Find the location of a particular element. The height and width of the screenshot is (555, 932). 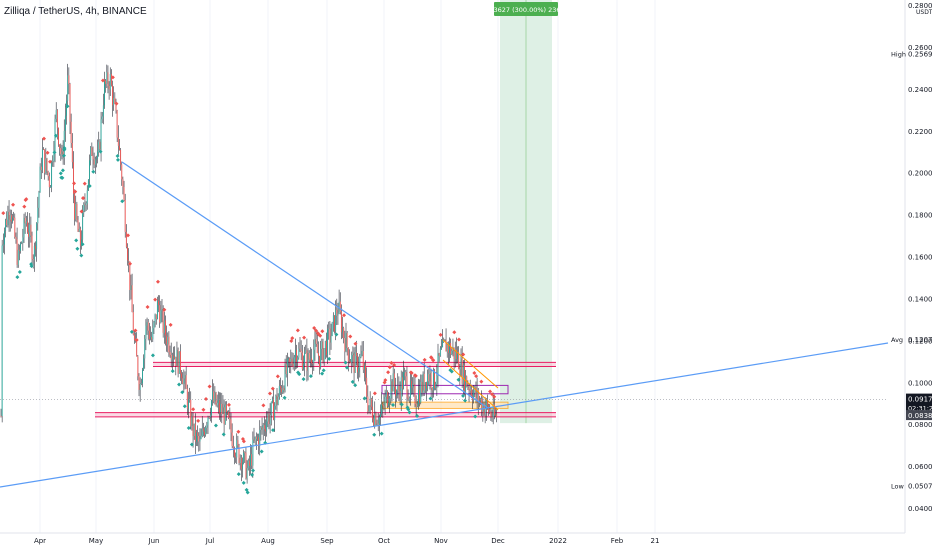

time-axis: Apr May Jun Jul Aug Sep Oct Nov Dec 2022 Feb 21 is located at coordinates (452, 538).